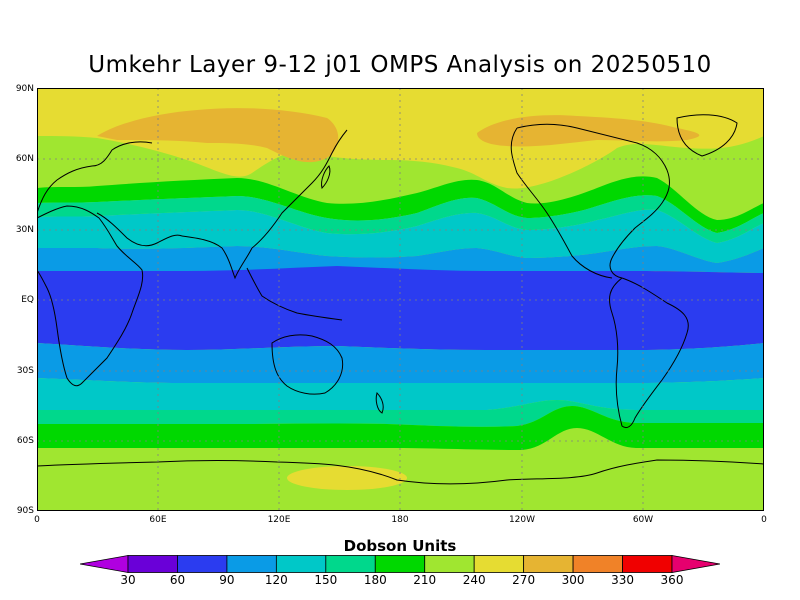 This screenshot has width=800, height=600. What do you see at coordinates (524, 580) in the screenshot?
I see `colorbar-tick-label: 270` at bounding box center [524, 580].